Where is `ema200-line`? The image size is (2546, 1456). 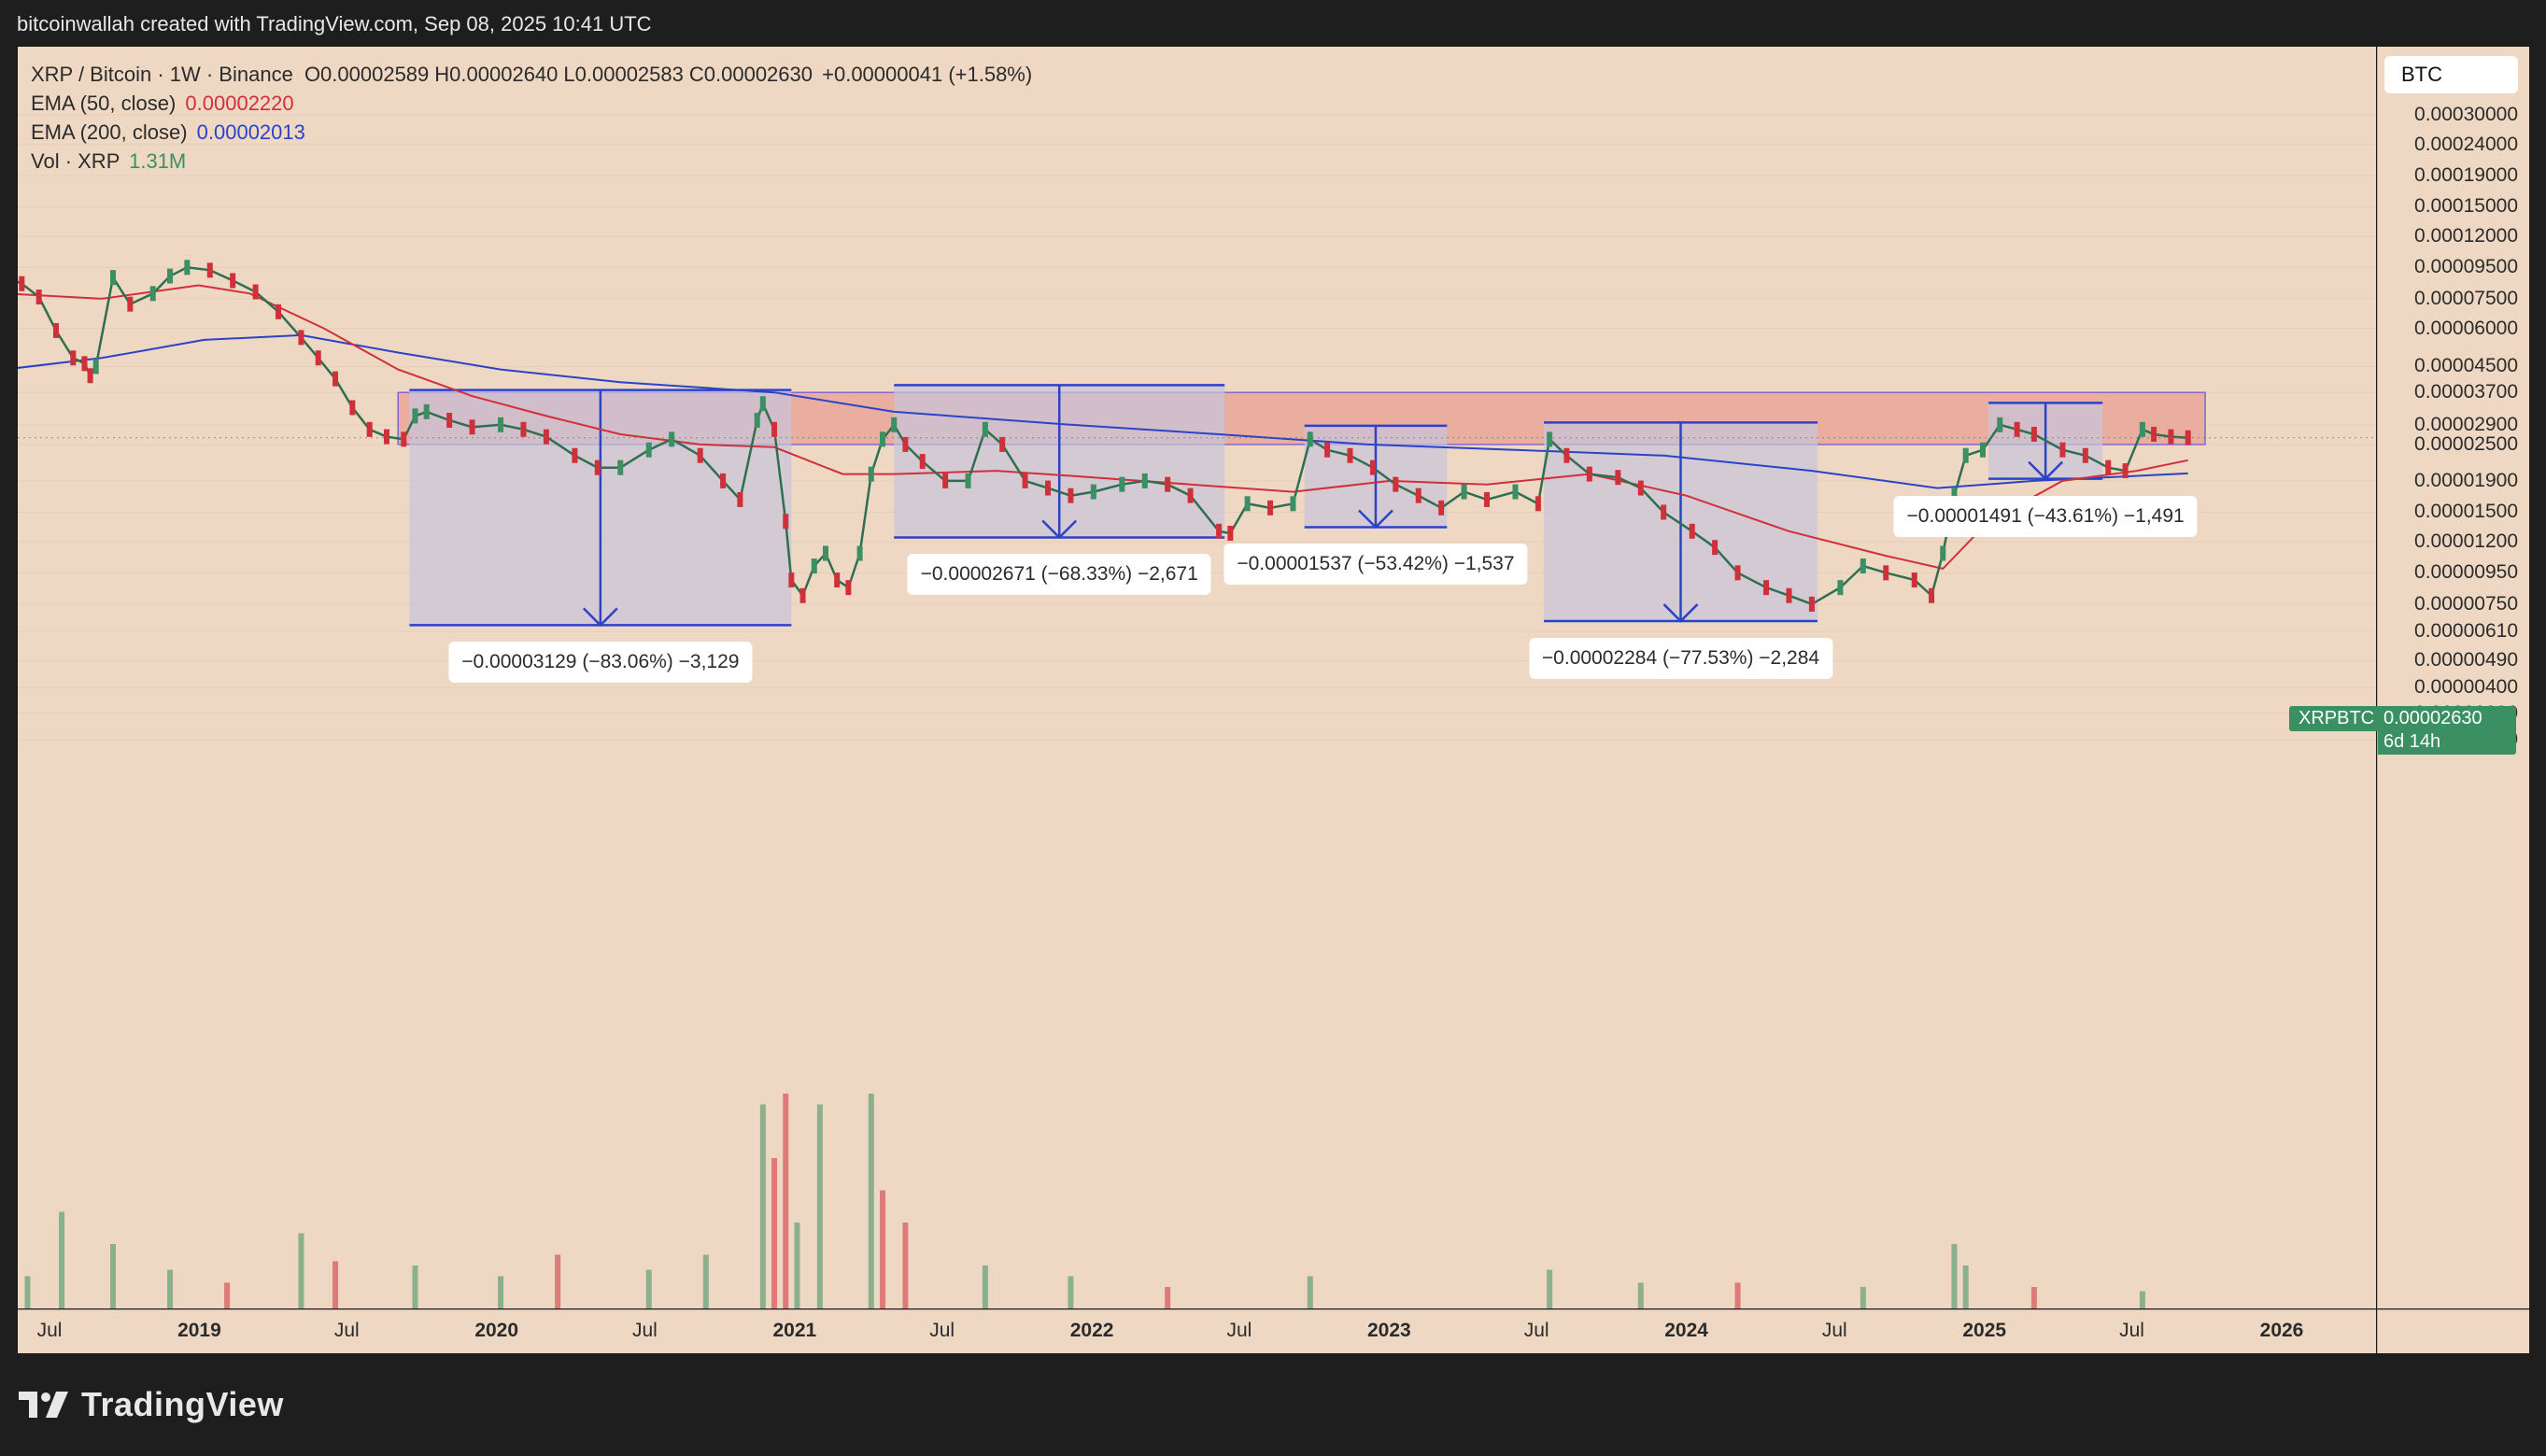 ema200-line is located at coordinates (1103, 411).